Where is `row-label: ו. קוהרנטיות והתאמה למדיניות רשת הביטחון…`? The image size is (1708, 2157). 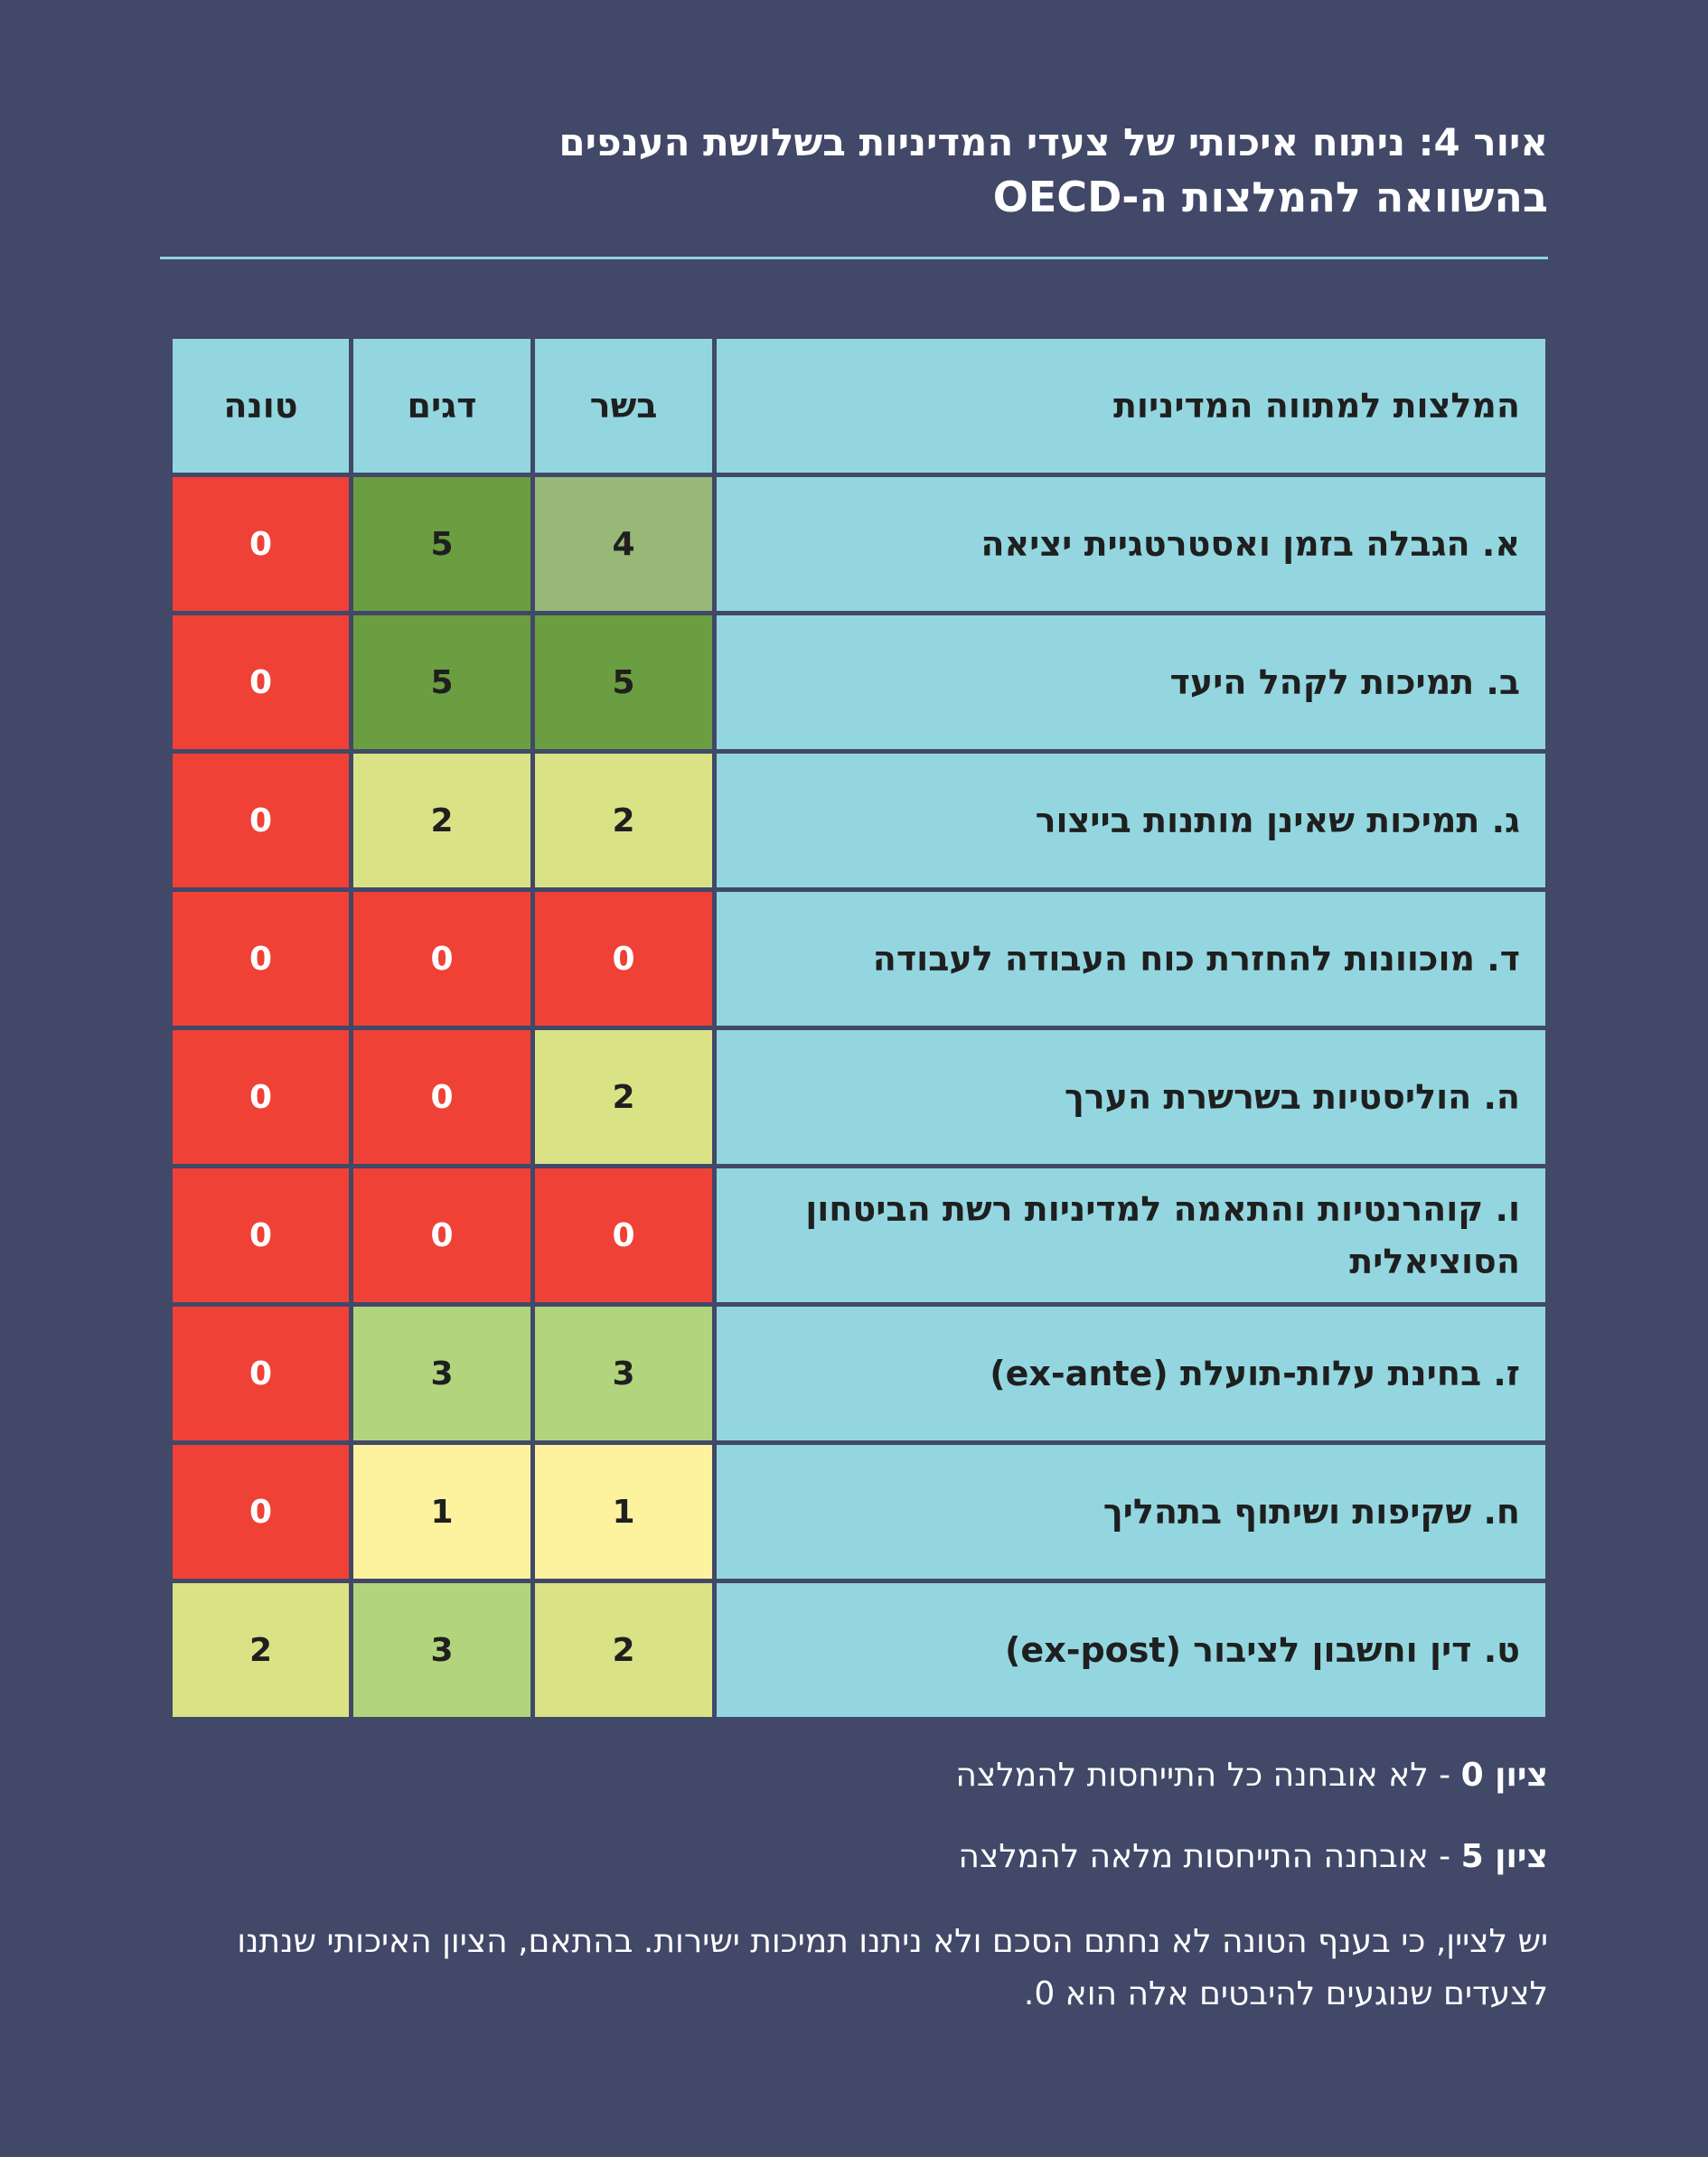 row-label: ו. קוהרנטיות והתאמה למדיניות רשת הביטחון… is located at coordinates (1131, 1235).